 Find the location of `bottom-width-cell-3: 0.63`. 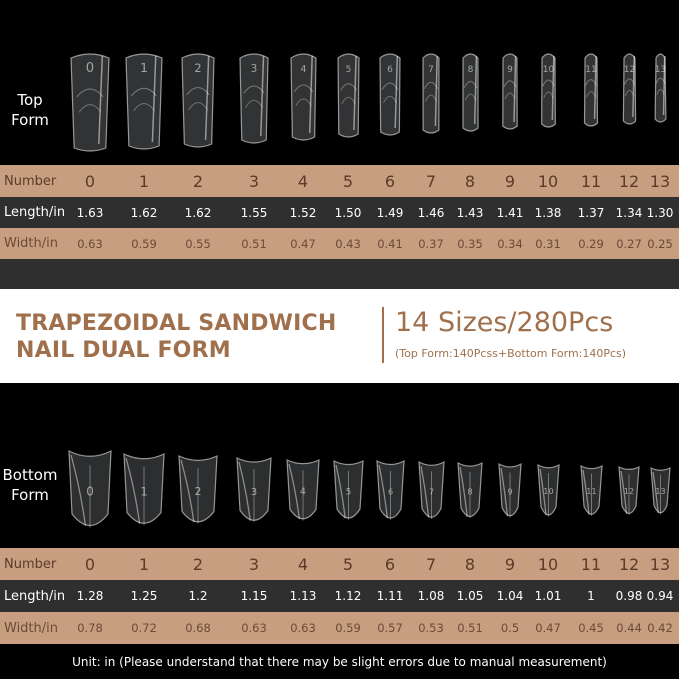

bottom-width-cell-3: 0.63 is located at coordinates (254, 628).